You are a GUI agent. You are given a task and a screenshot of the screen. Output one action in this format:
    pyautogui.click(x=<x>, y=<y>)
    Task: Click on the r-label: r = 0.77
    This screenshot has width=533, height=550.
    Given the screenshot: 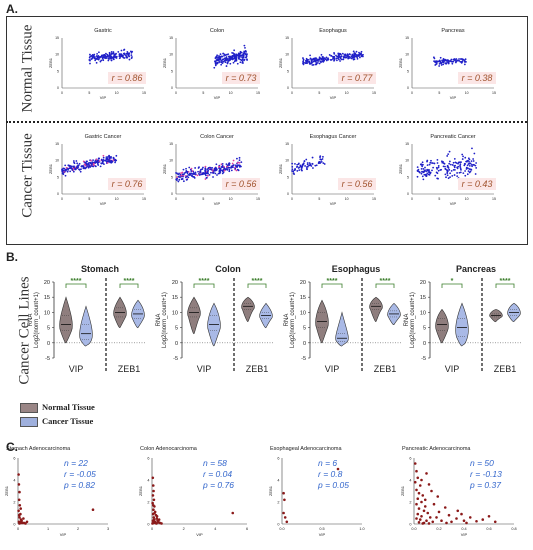 What is the action you would take?
    pyautogui.click(x=358, y=78)
    